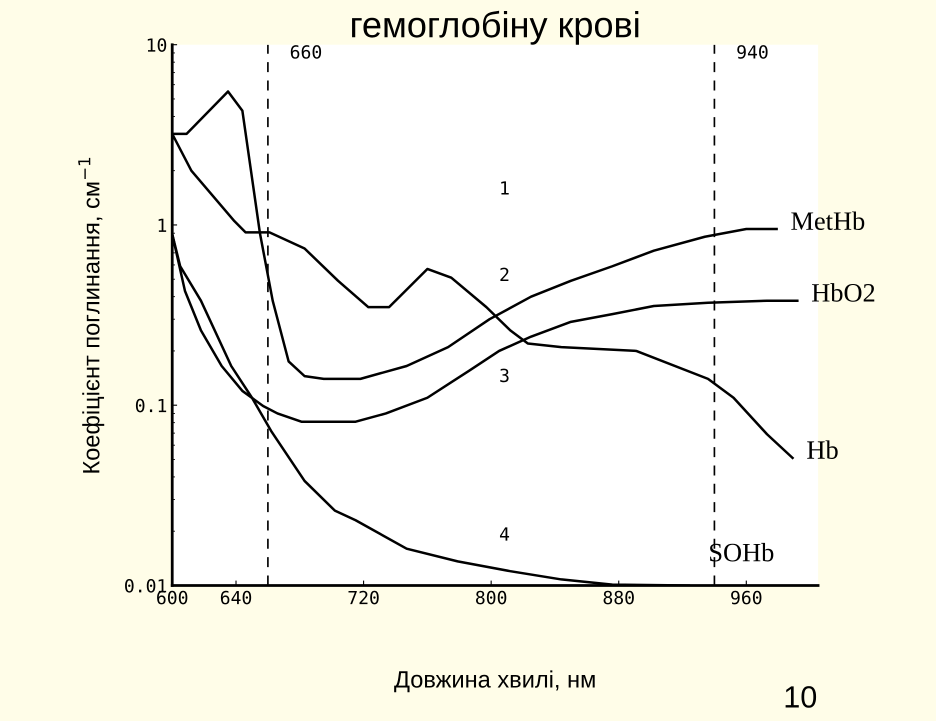 This screenshot has width=936, height=721. What do you see at coordinates (504, 275) in the screenshot?
I see `annotation: 2` at bounding box center [504, 275].